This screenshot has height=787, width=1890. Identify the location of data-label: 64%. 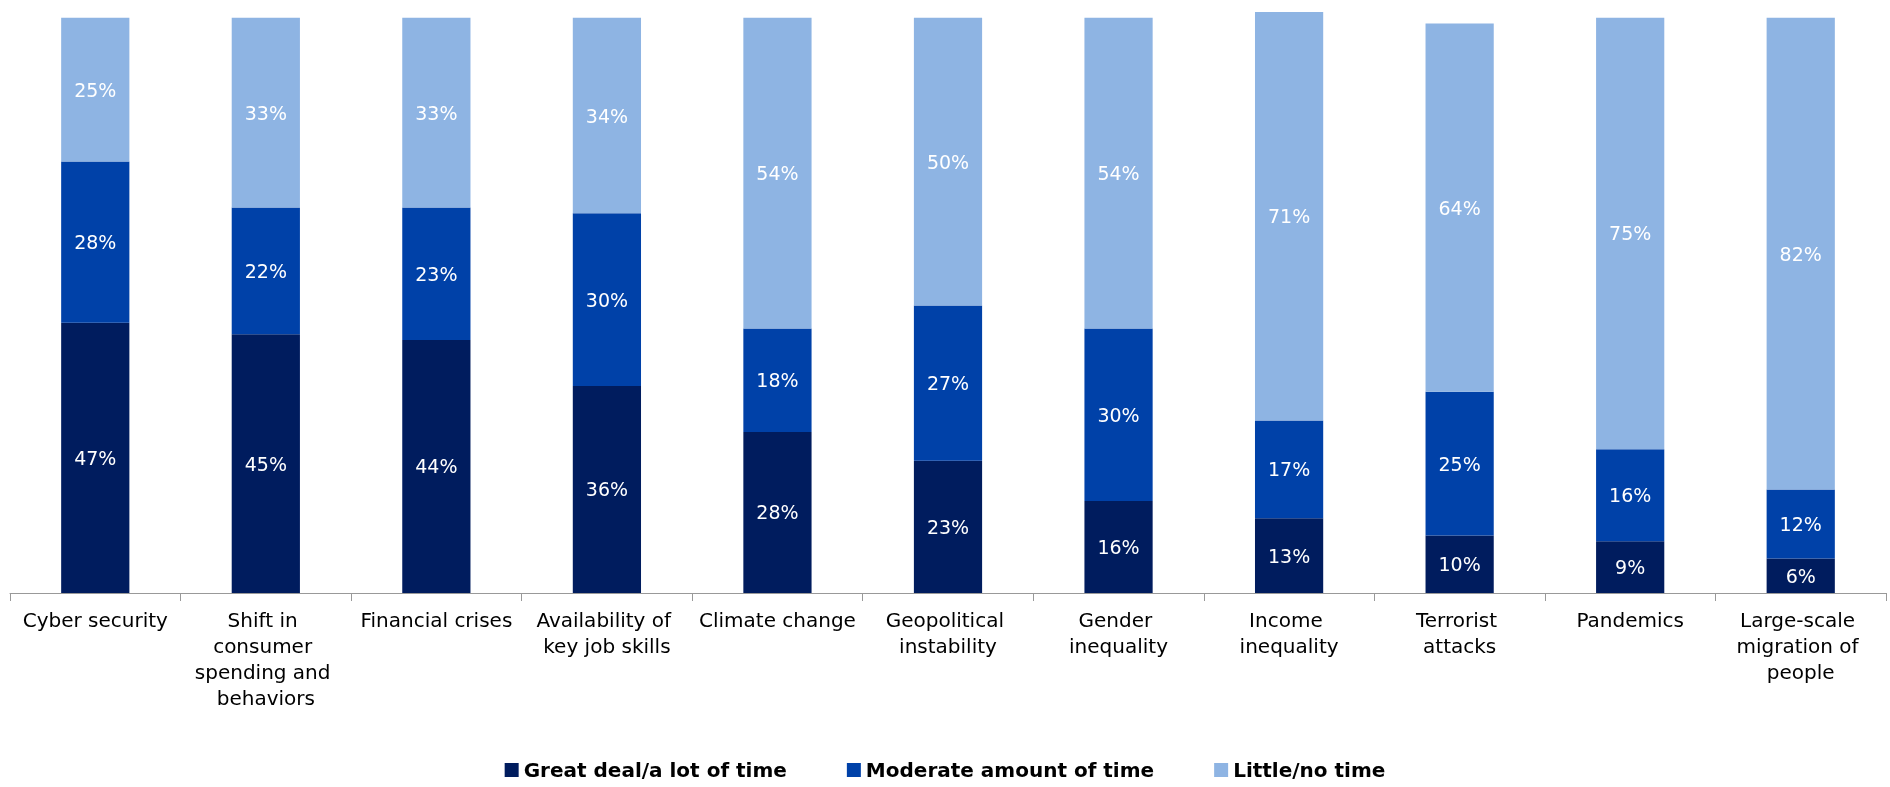
(1459, 207).